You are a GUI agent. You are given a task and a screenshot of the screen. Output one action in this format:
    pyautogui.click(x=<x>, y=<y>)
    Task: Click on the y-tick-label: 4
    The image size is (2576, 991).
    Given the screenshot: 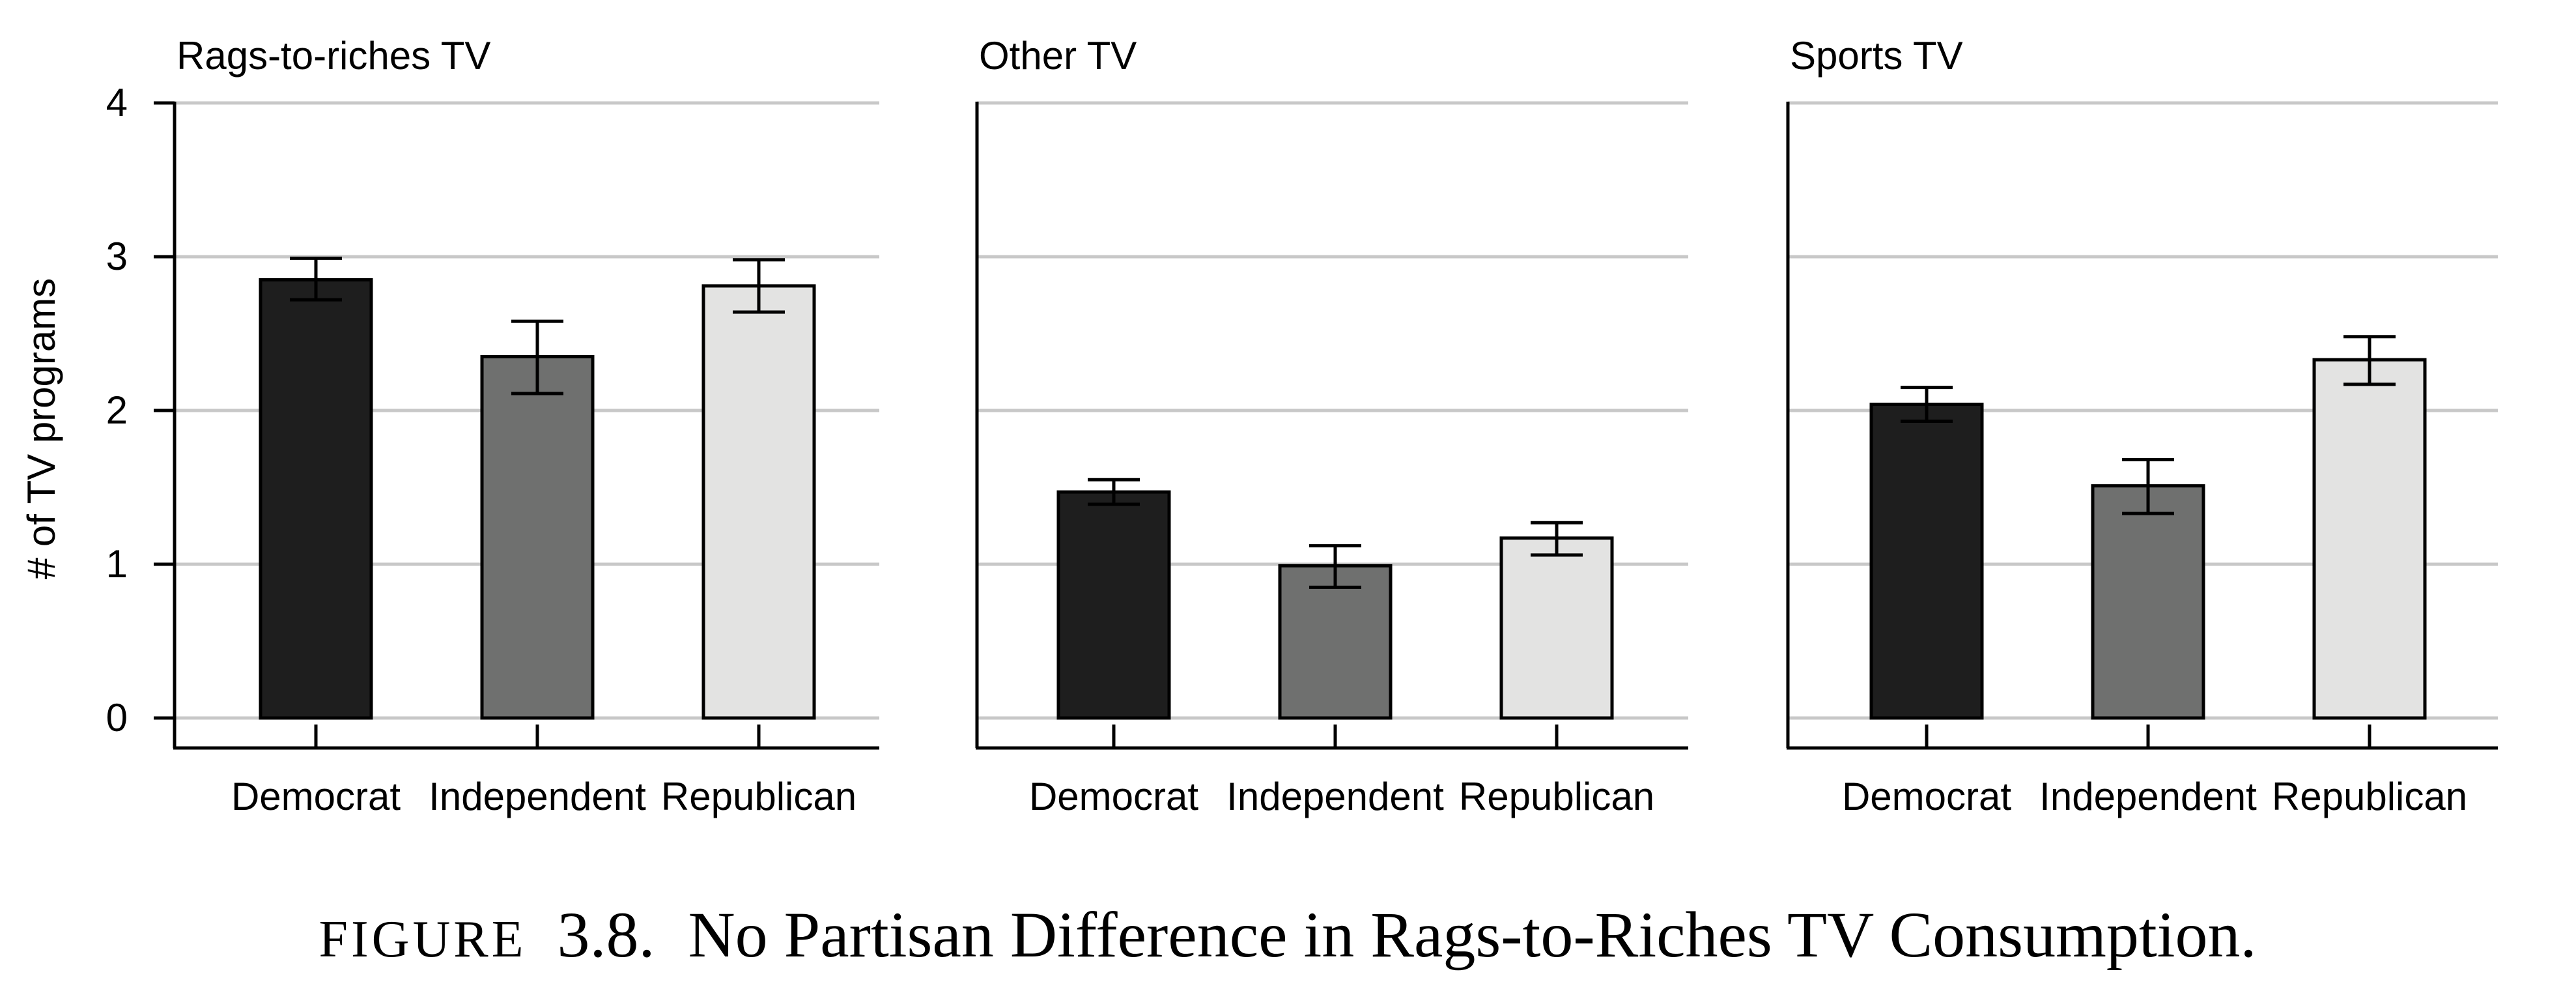 What is the action you would take?
    pyautogui.click(x=117, y=103)
    